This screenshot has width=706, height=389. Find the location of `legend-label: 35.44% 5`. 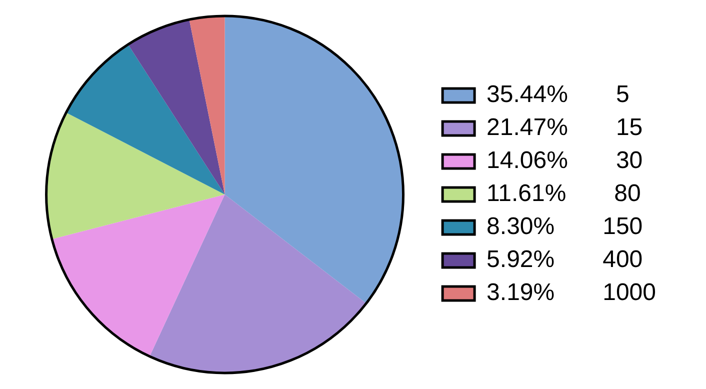

legend-label: 35.44% 5 is located at coordinates (558, 94).